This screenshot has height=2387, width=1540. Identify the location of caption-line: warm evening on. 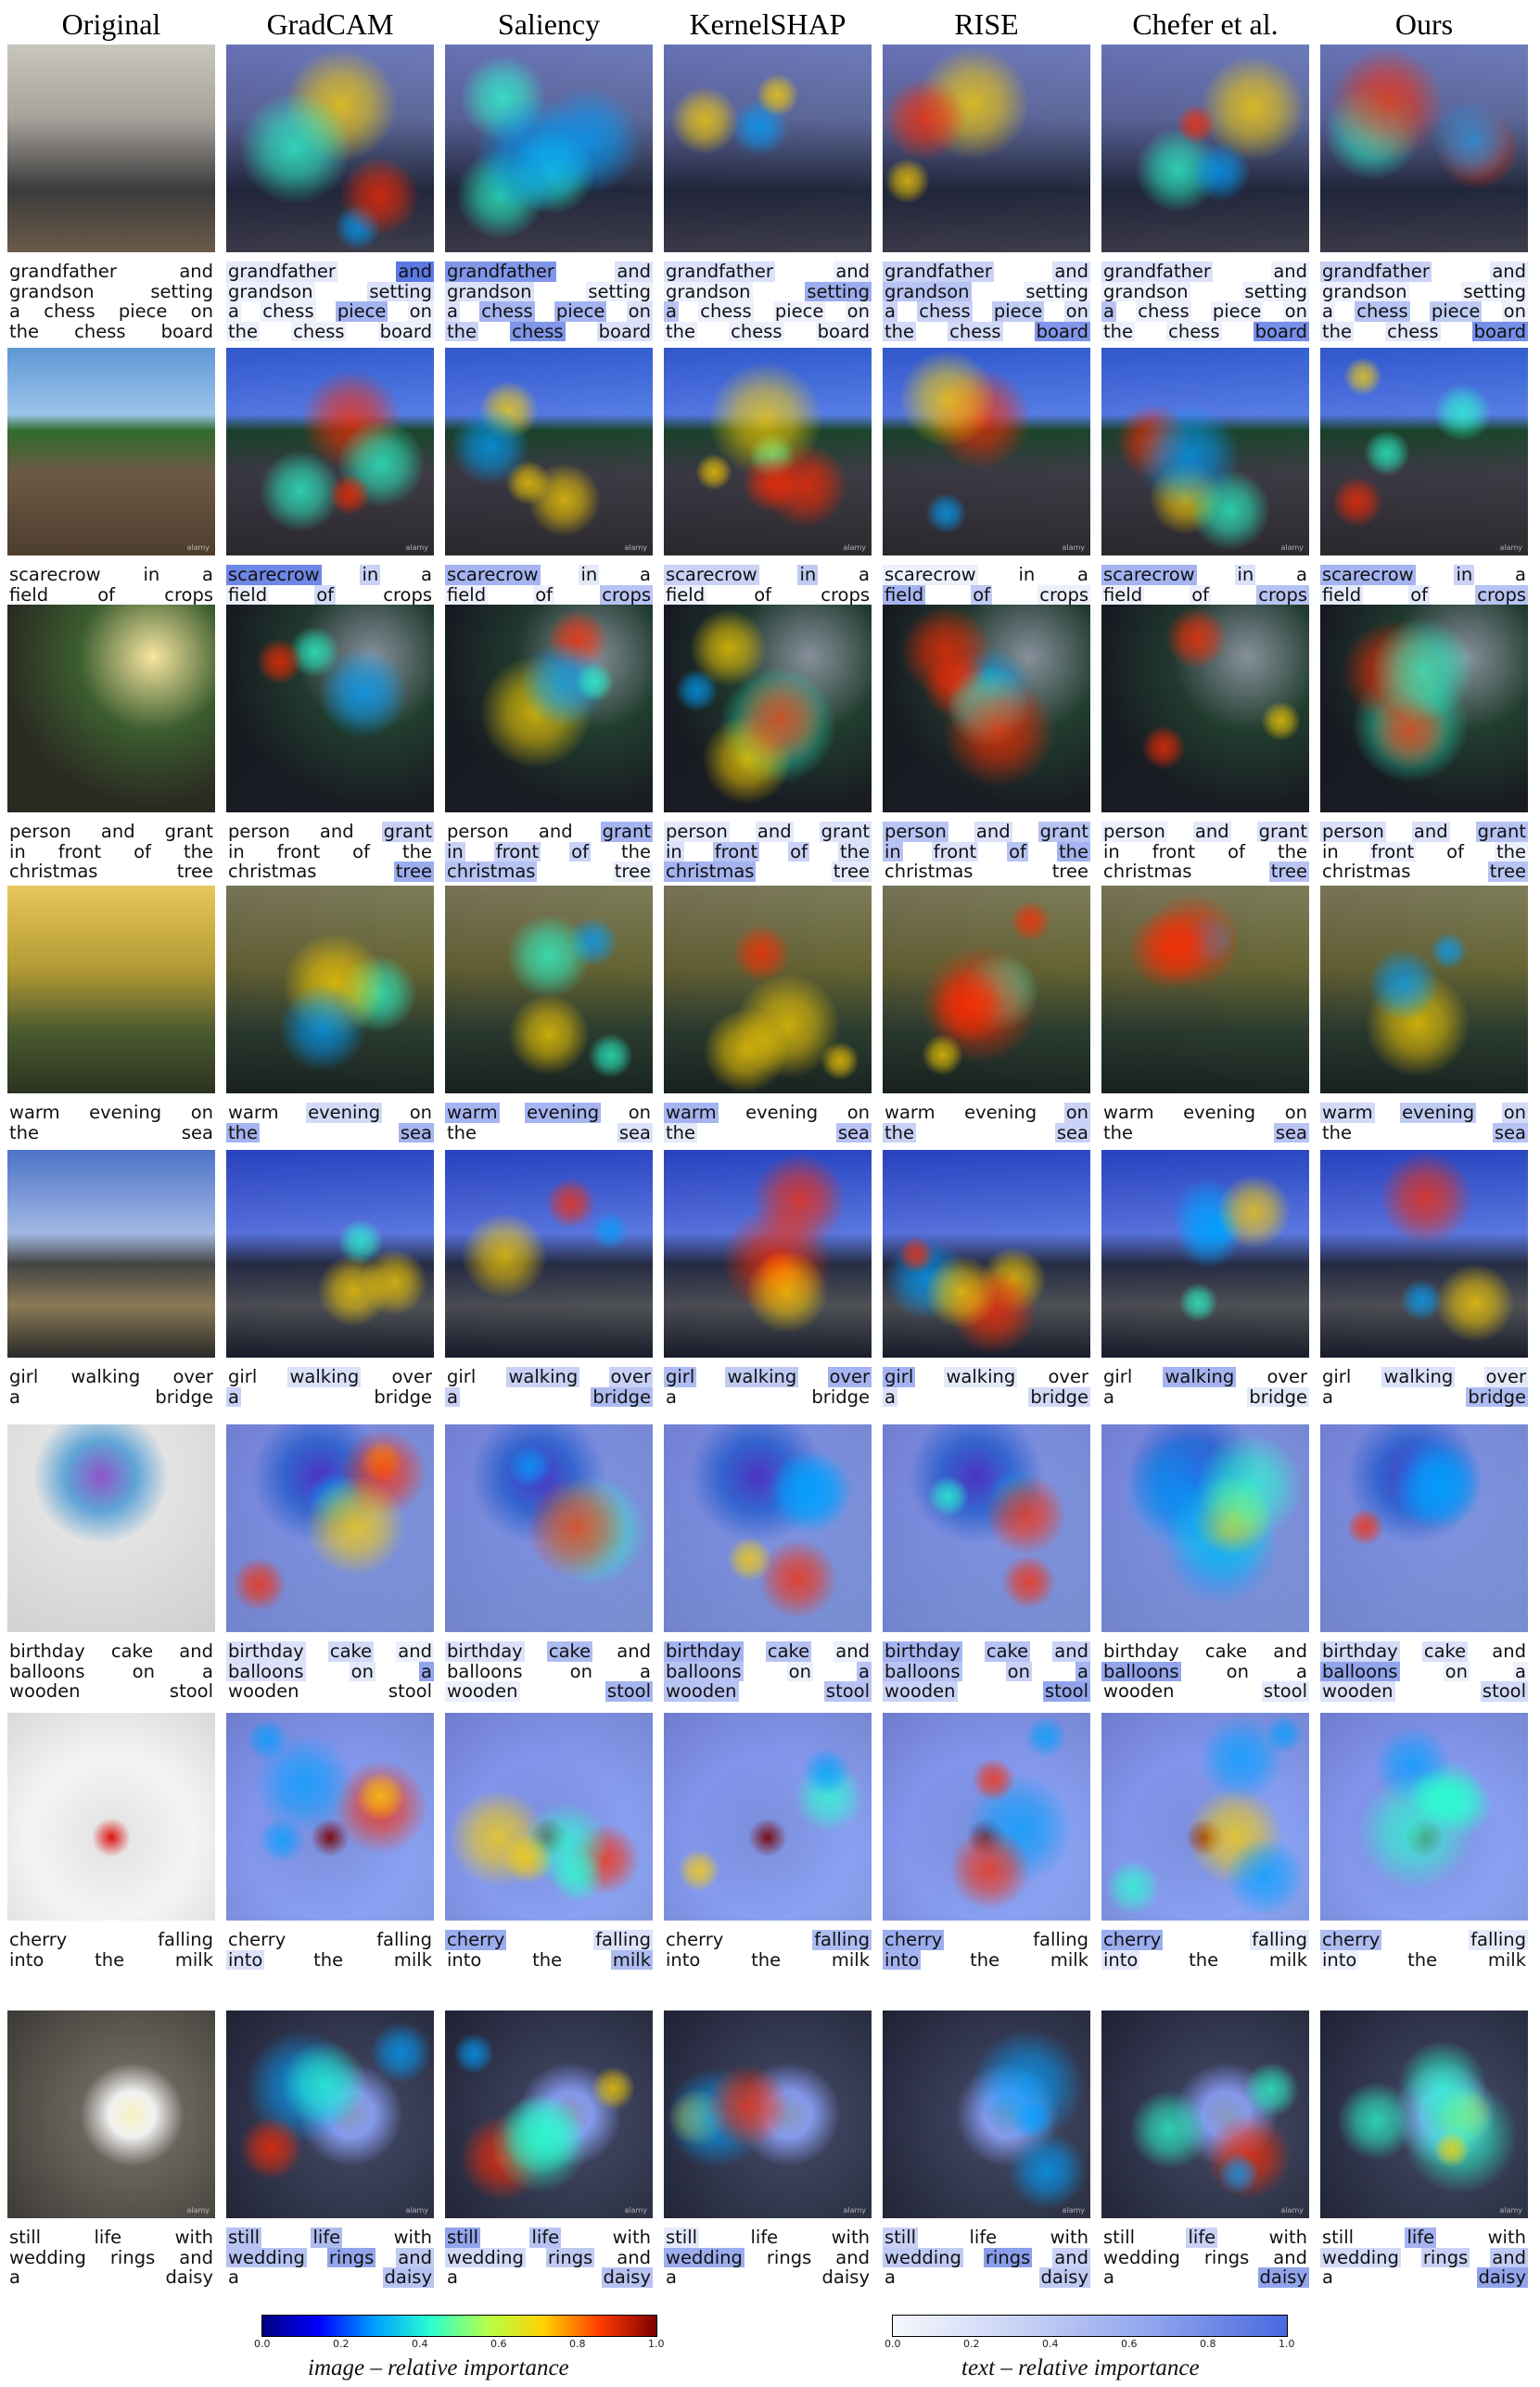
(1424, 1113).